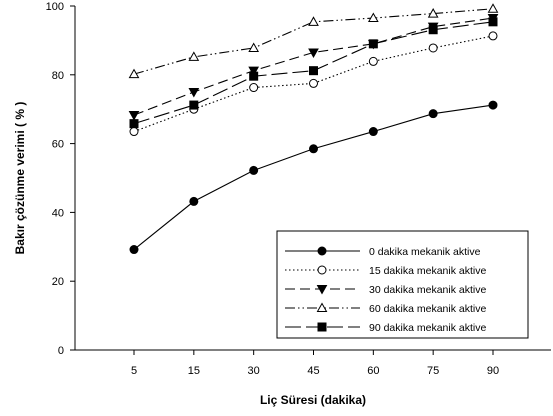 This screenshot has width=553, height=416. I want to click on x-tick-label: 30, so click(254, 371).